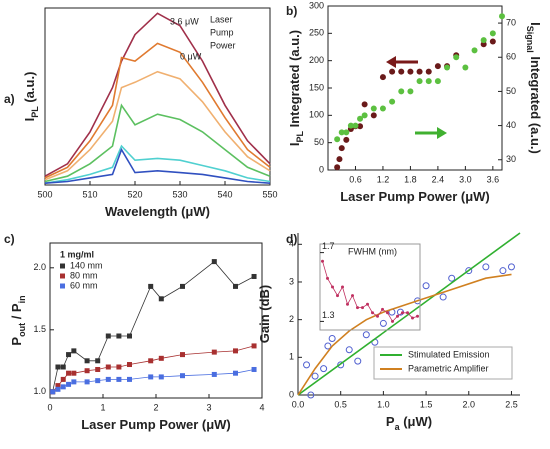  What do you see at coordinates (86, 265) in the screenshot?
I see `legend-label: 140 mm` at bounding box center [86, 265].